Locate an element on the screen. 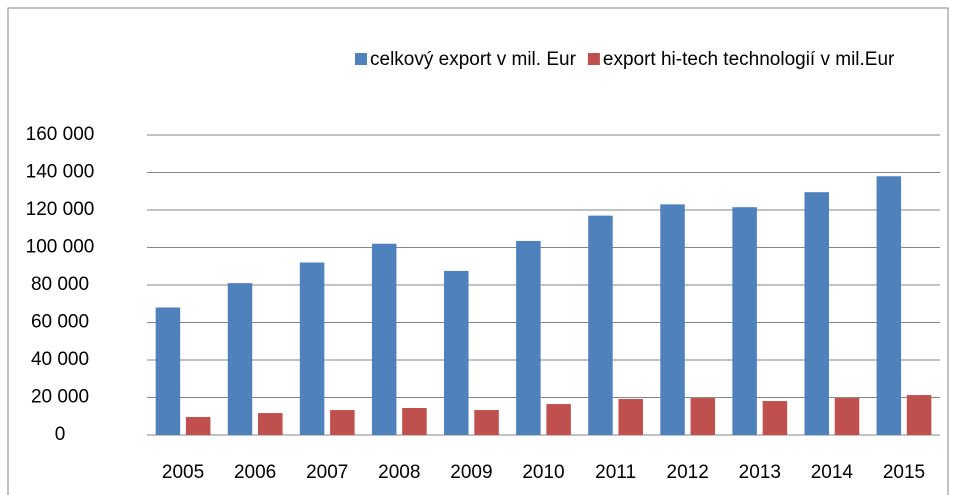 The width and height of the screenshot is (957, 495). y-tick-label: 60 000 is located at coordinates (60, 322).